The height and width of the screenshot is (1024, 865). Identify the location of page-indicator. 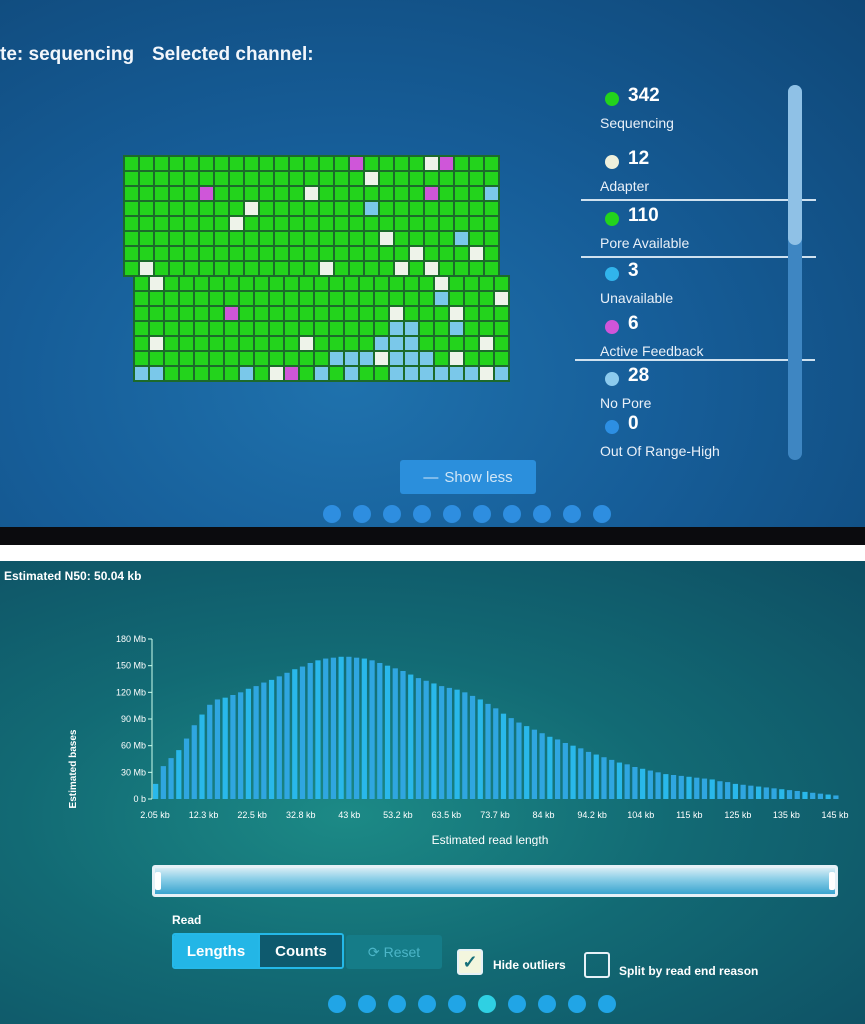
(467, 514).